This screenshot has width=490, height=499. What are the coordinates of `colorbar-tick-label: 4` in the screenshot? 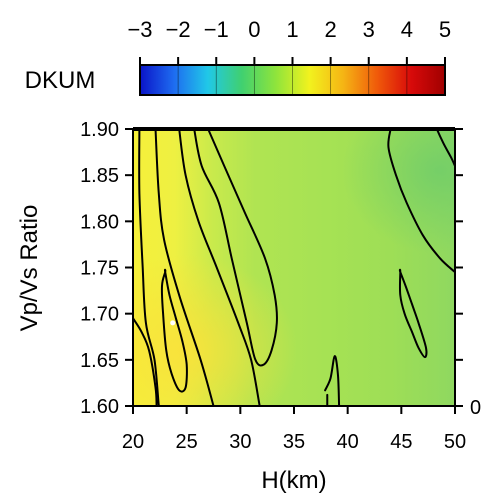 It's located at (407, 29).